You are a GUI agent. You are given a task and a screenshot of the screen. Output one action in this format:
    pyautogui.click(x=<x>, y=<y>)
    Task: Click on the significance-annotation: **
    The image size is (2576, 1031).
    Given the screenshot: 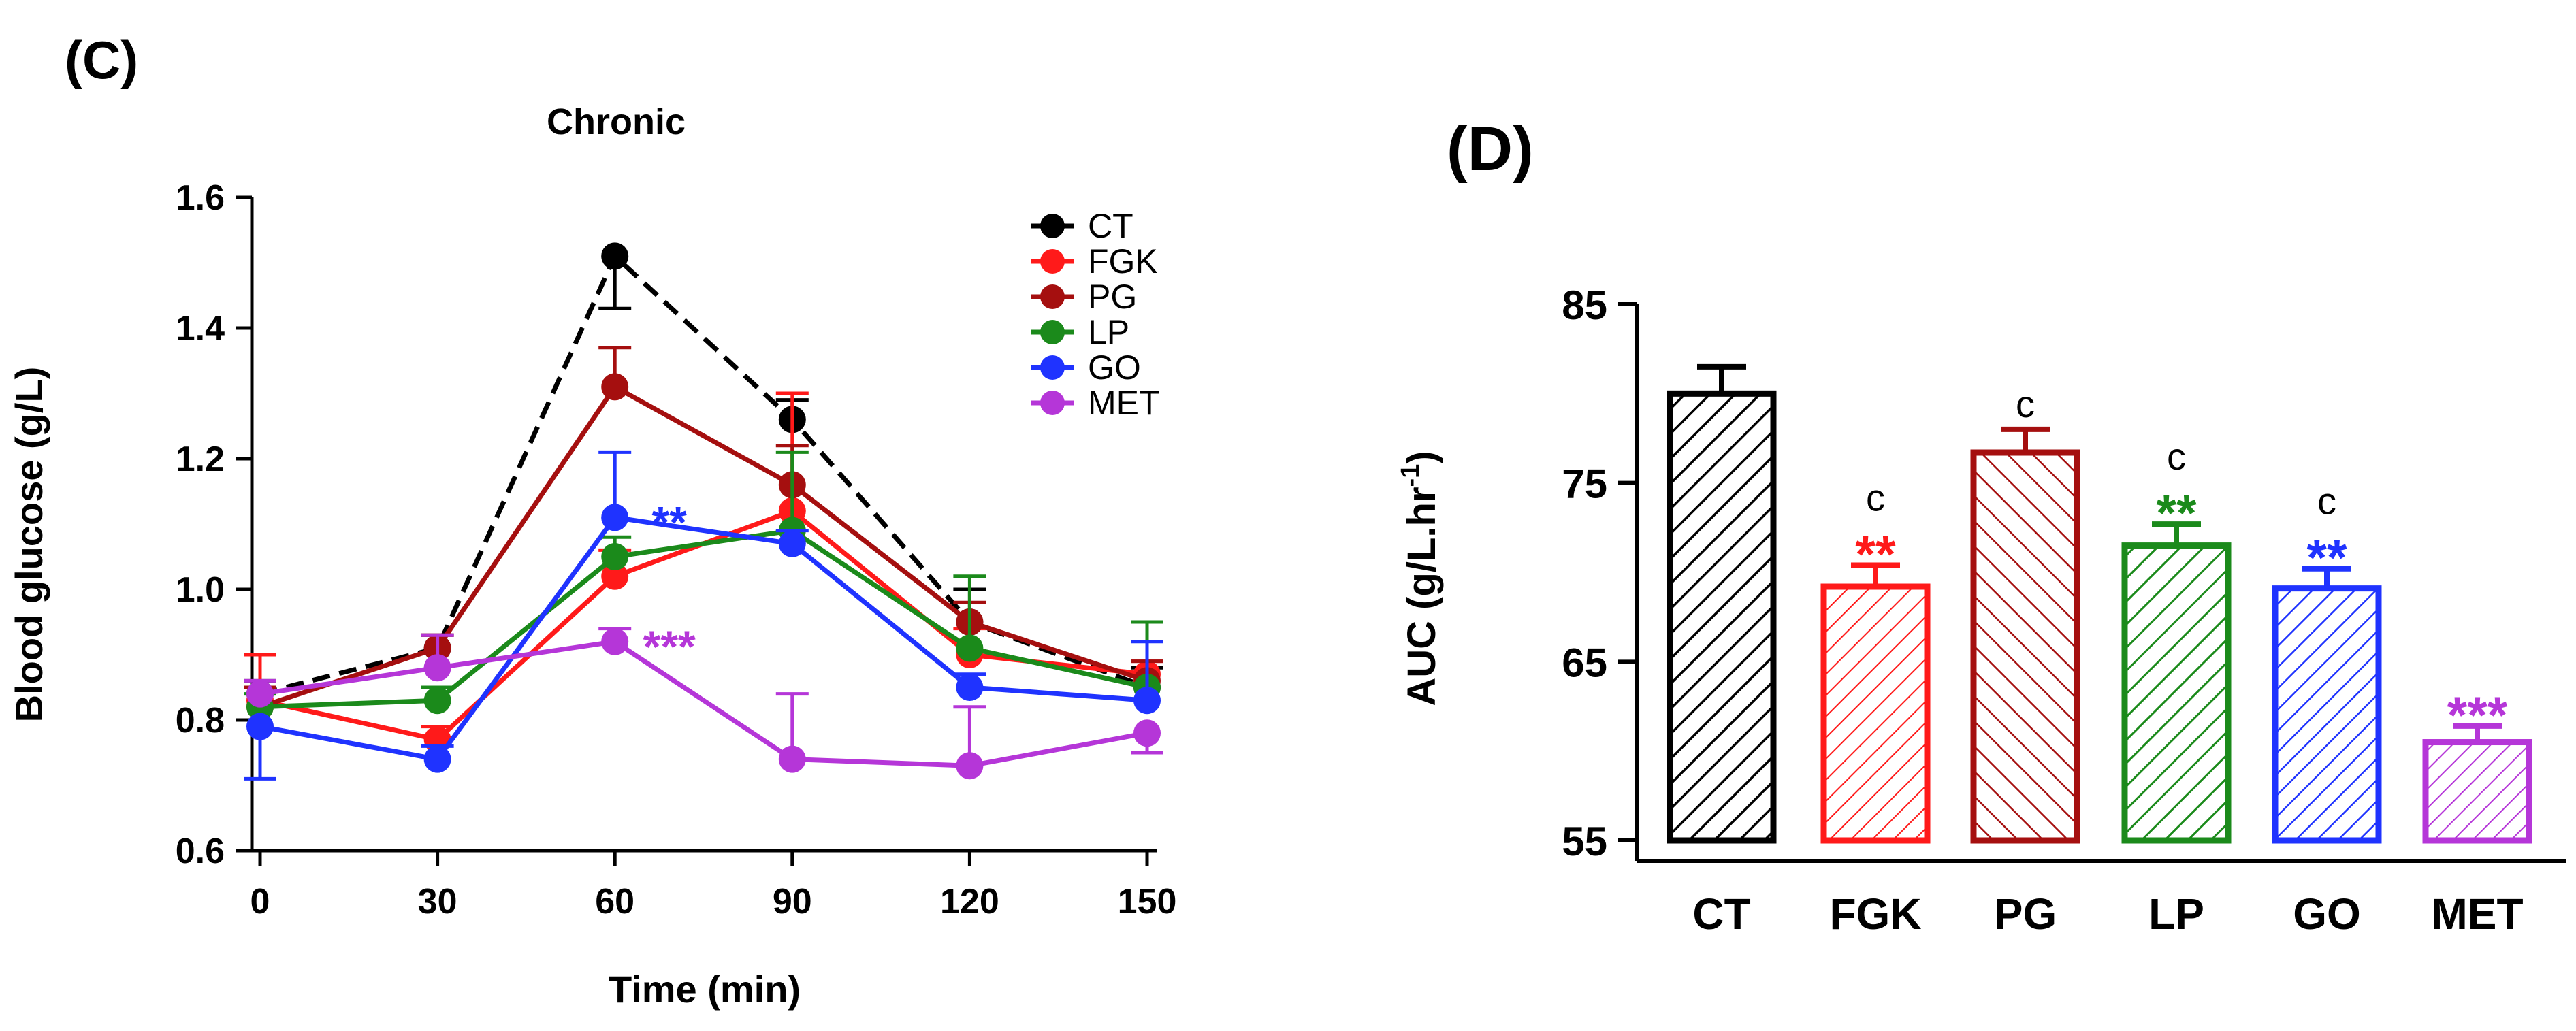 What is the action you would take?
    pyautogui.click(x=670, y=522)
    